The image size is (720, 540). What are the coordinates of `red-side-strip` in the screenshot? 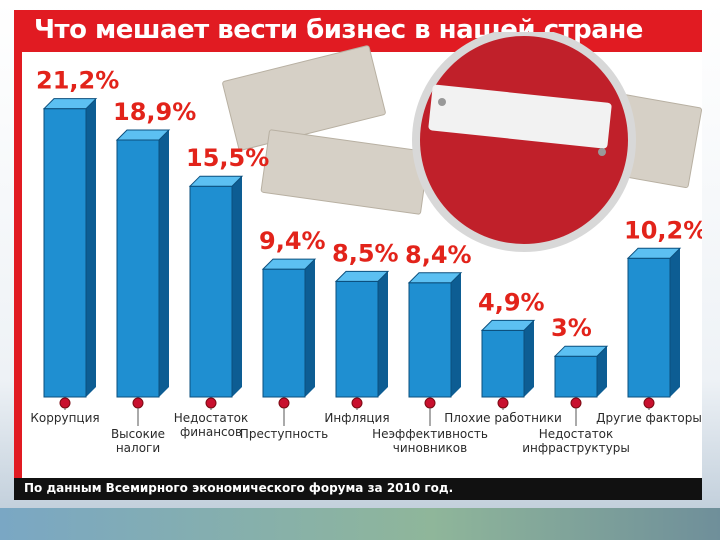 It's located at (18, 265).